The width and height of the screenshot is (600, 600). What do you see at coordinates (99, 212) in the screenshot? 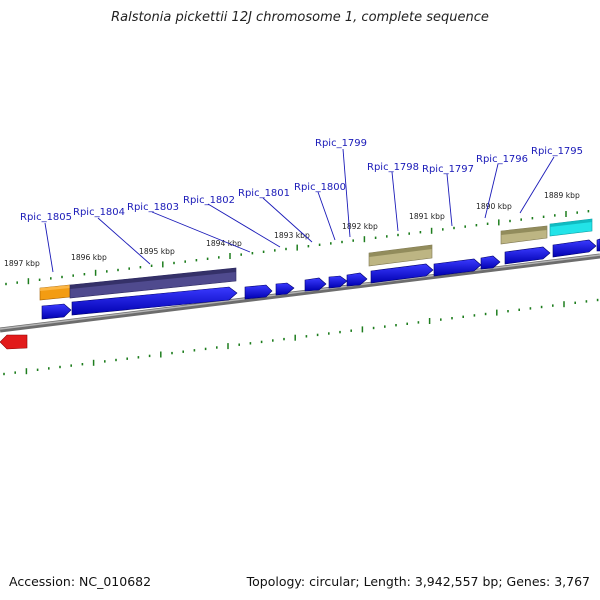
I see `gene-label-rpic-1804: Rpic_1804` at bounding box center [99, 212].